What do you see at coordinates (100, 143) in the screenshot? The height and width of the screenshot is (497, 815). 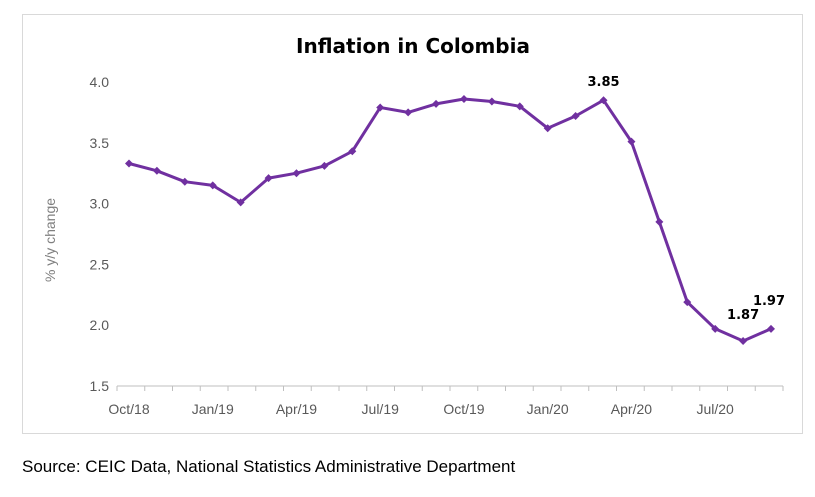 I see `y-tick-label: 3.5` at bounding box center [100, 143].